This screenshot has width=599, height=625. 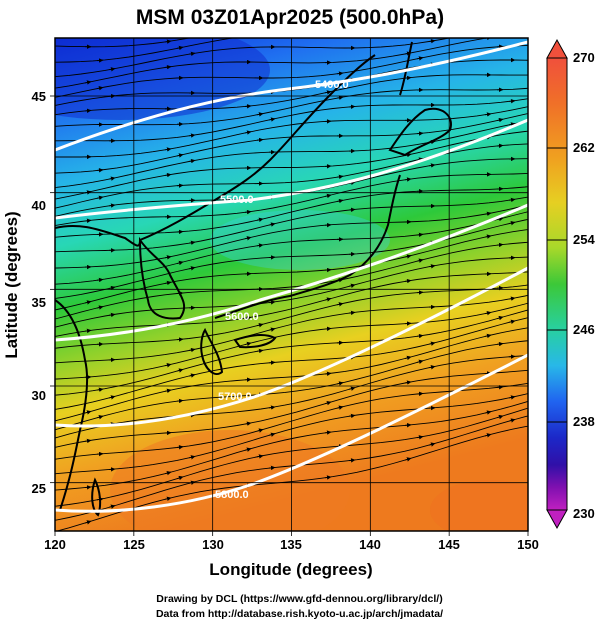 What do you see at coordinates (213, 544) in the screenshot?
I see `x-tick-label: 130` at bounding box center [213, 544].